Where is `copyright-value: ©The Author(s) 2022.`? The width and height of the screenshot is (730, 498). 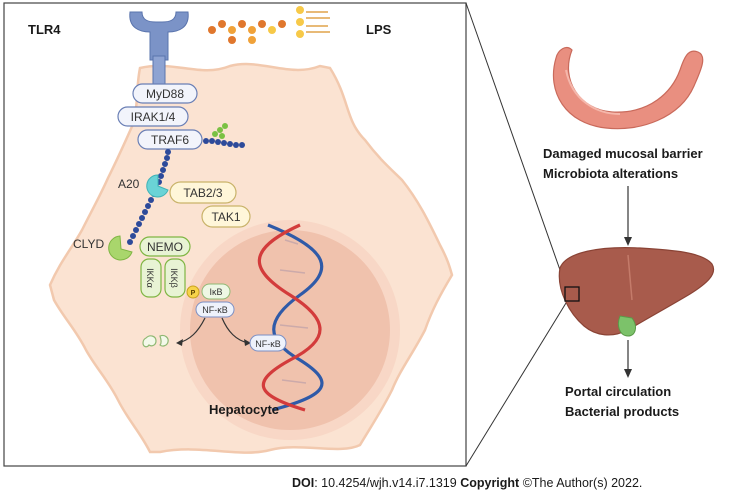 copyright-value: ©The Author(s) 2022. is located at coordinates (581, 483).